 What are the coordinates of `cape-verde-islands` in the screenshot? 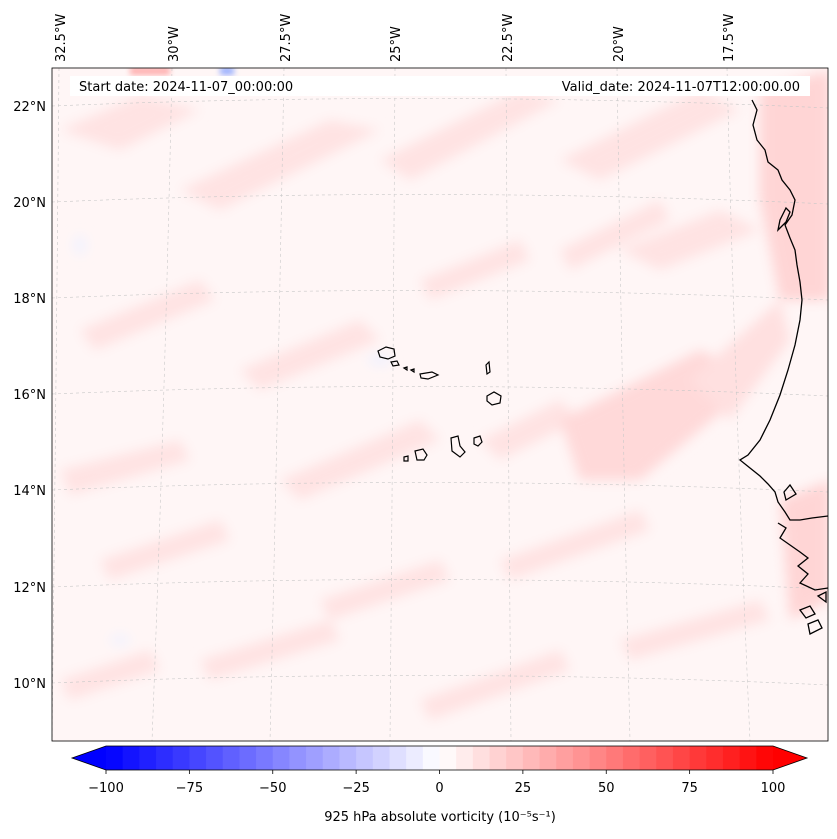 It's located at (439, 404).